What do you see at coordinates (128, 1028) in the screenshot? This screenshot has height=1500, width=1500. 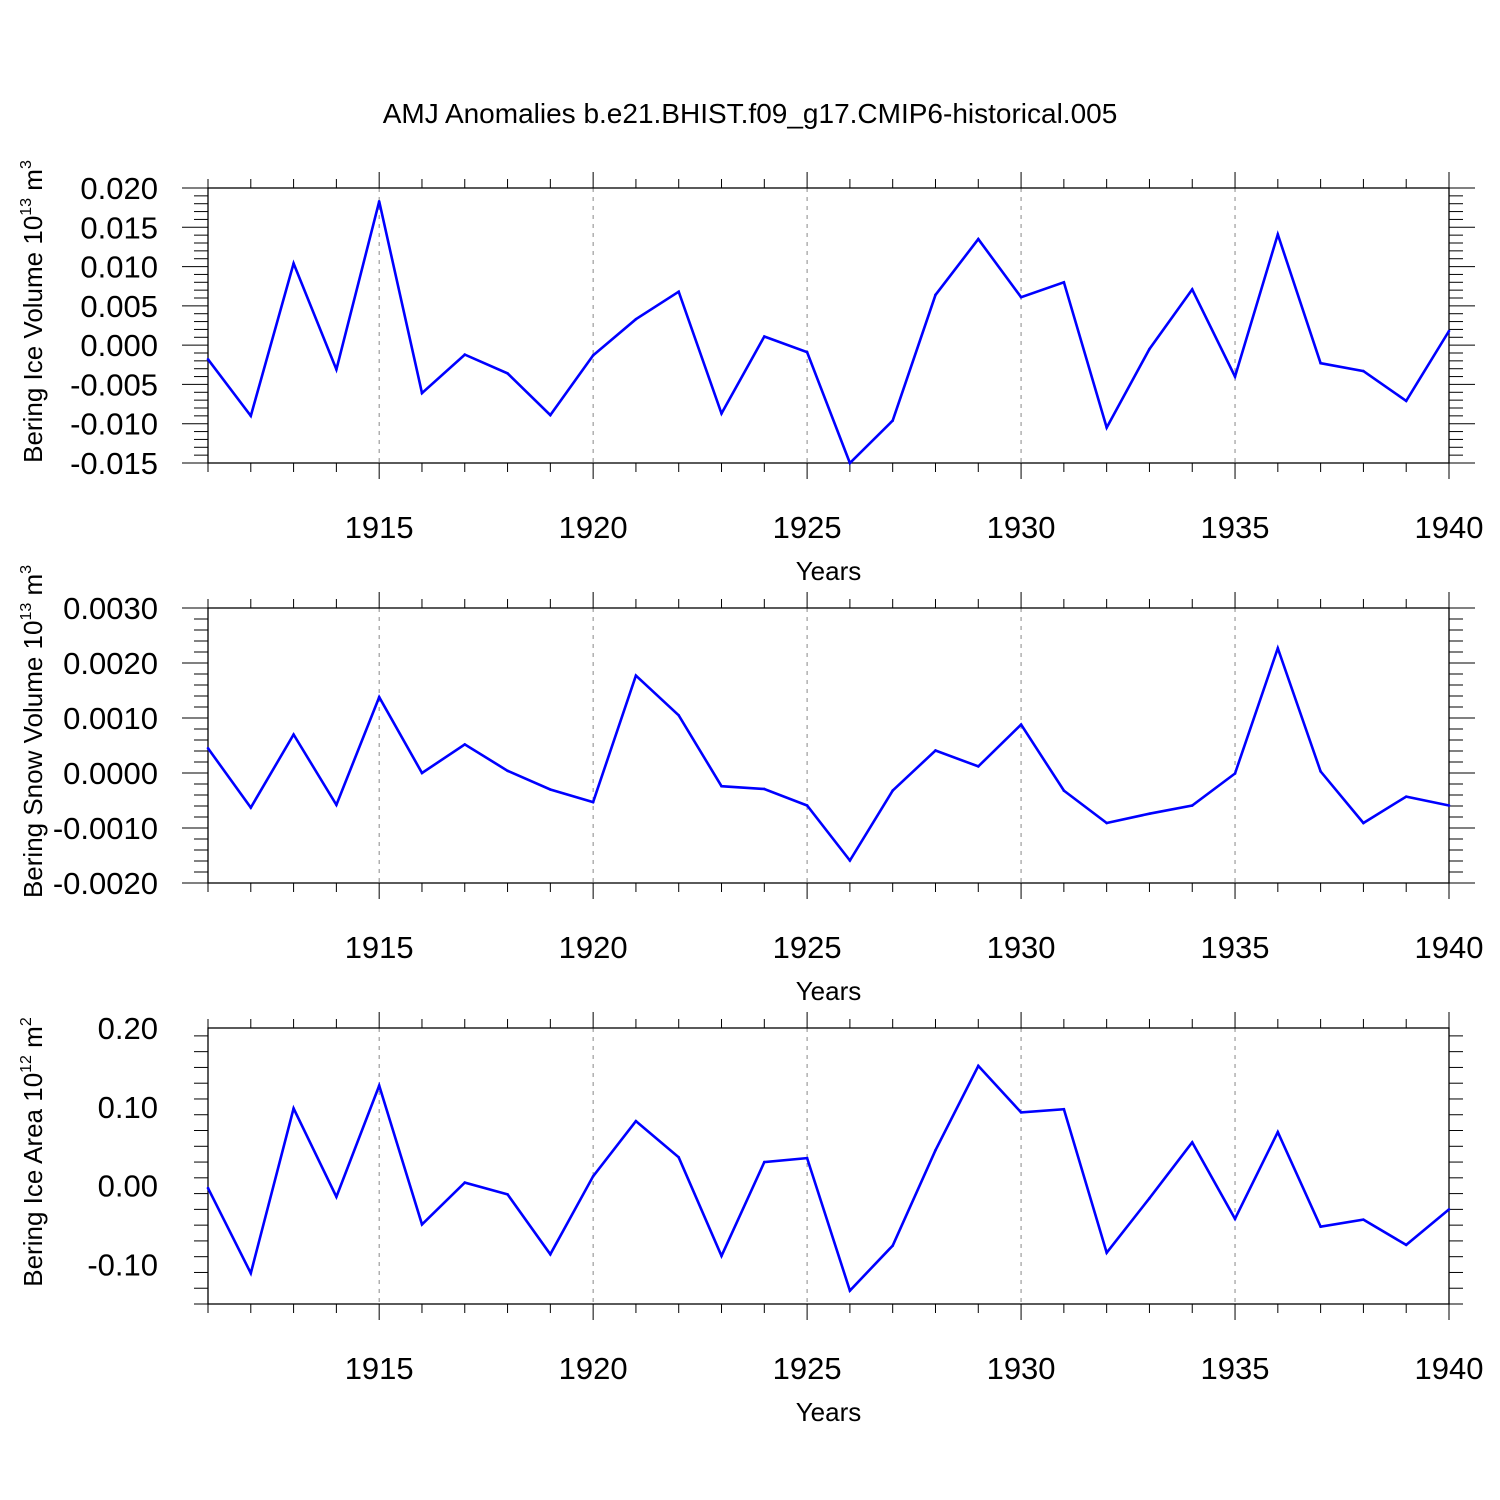 I see `y-tick-label: 0.20` at bounding box center [128, 1028].